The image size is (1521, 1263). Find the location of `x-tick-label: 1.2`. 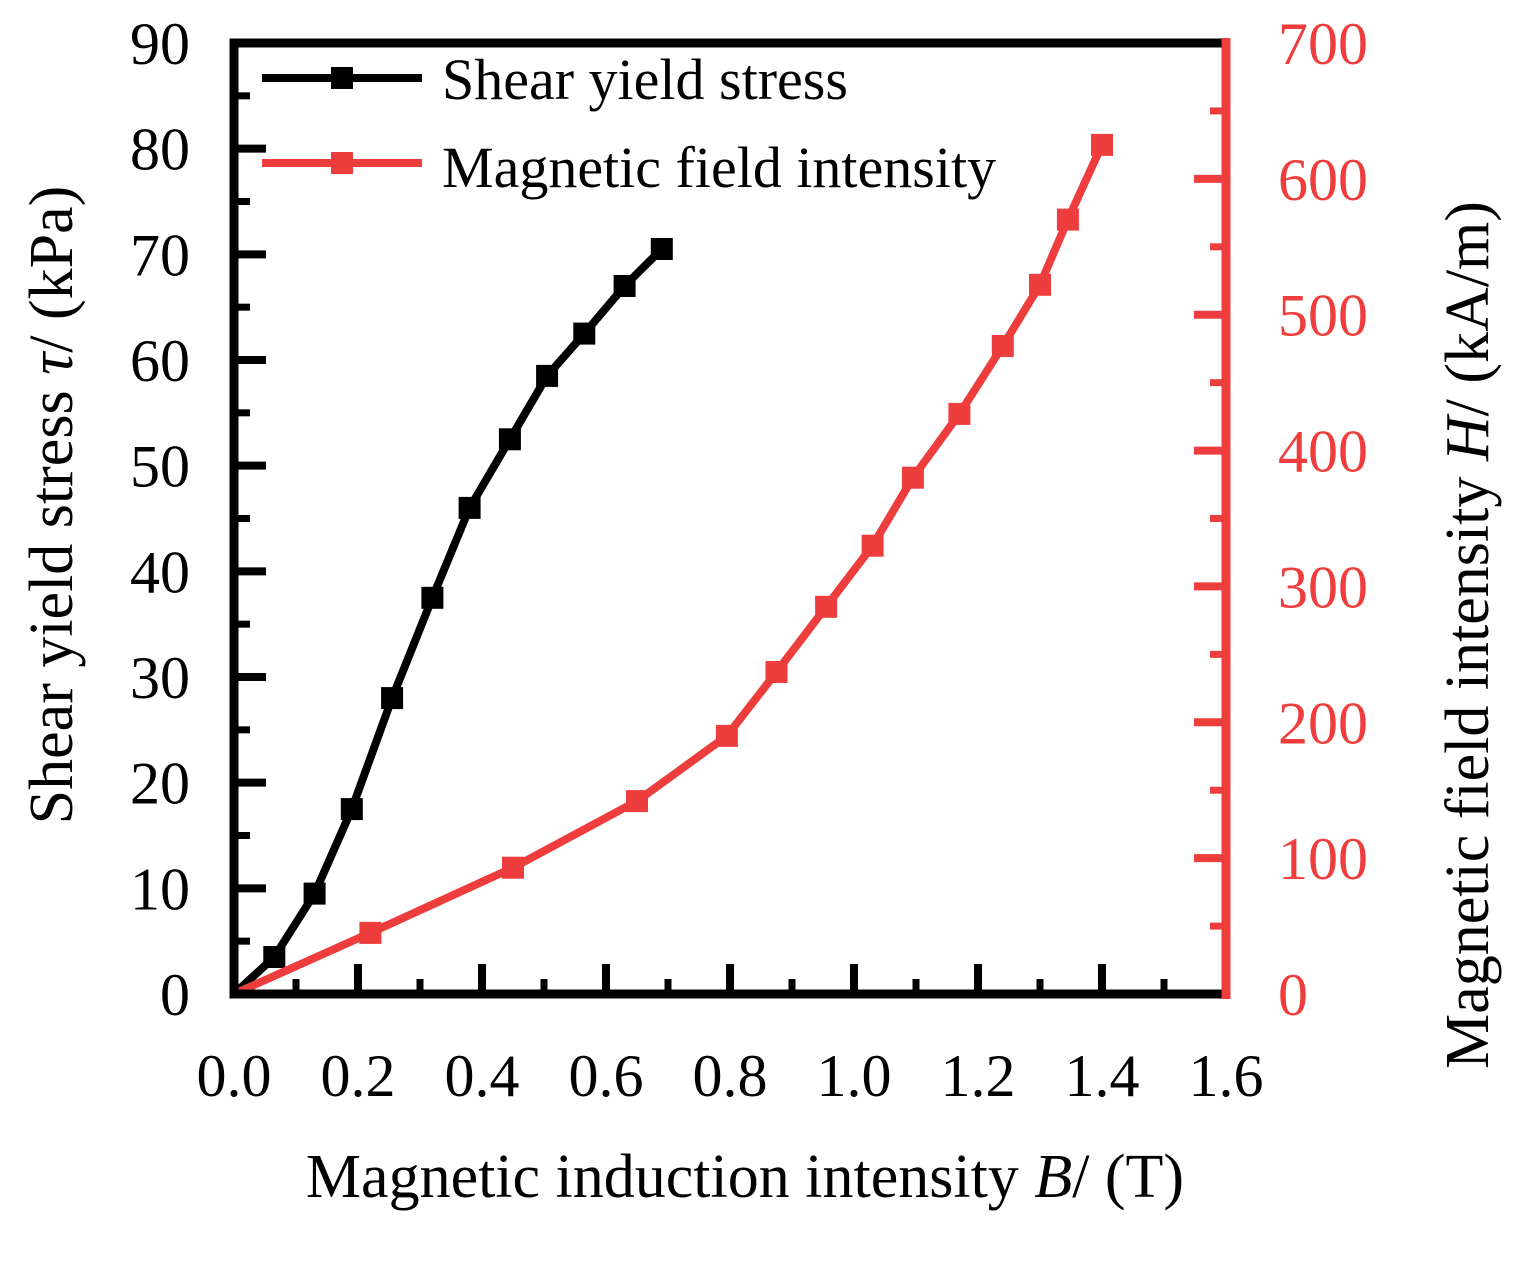

x-tick-label: 1.2 is located at coordinates (978, 1076).